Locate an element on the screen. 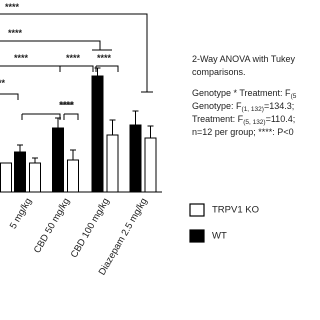 This screenshot has width=320, height=320. stats-text: 2-Way ANOVA with Tukey is located at coordinates (244, 59).